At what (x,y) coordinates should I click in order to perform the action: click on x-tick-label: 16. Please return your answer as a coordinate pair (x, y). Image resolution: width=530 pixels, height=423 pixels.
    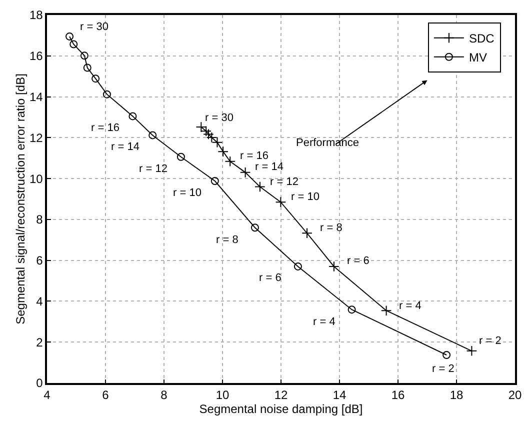
    Looking at the image, I should click on (398, 395).